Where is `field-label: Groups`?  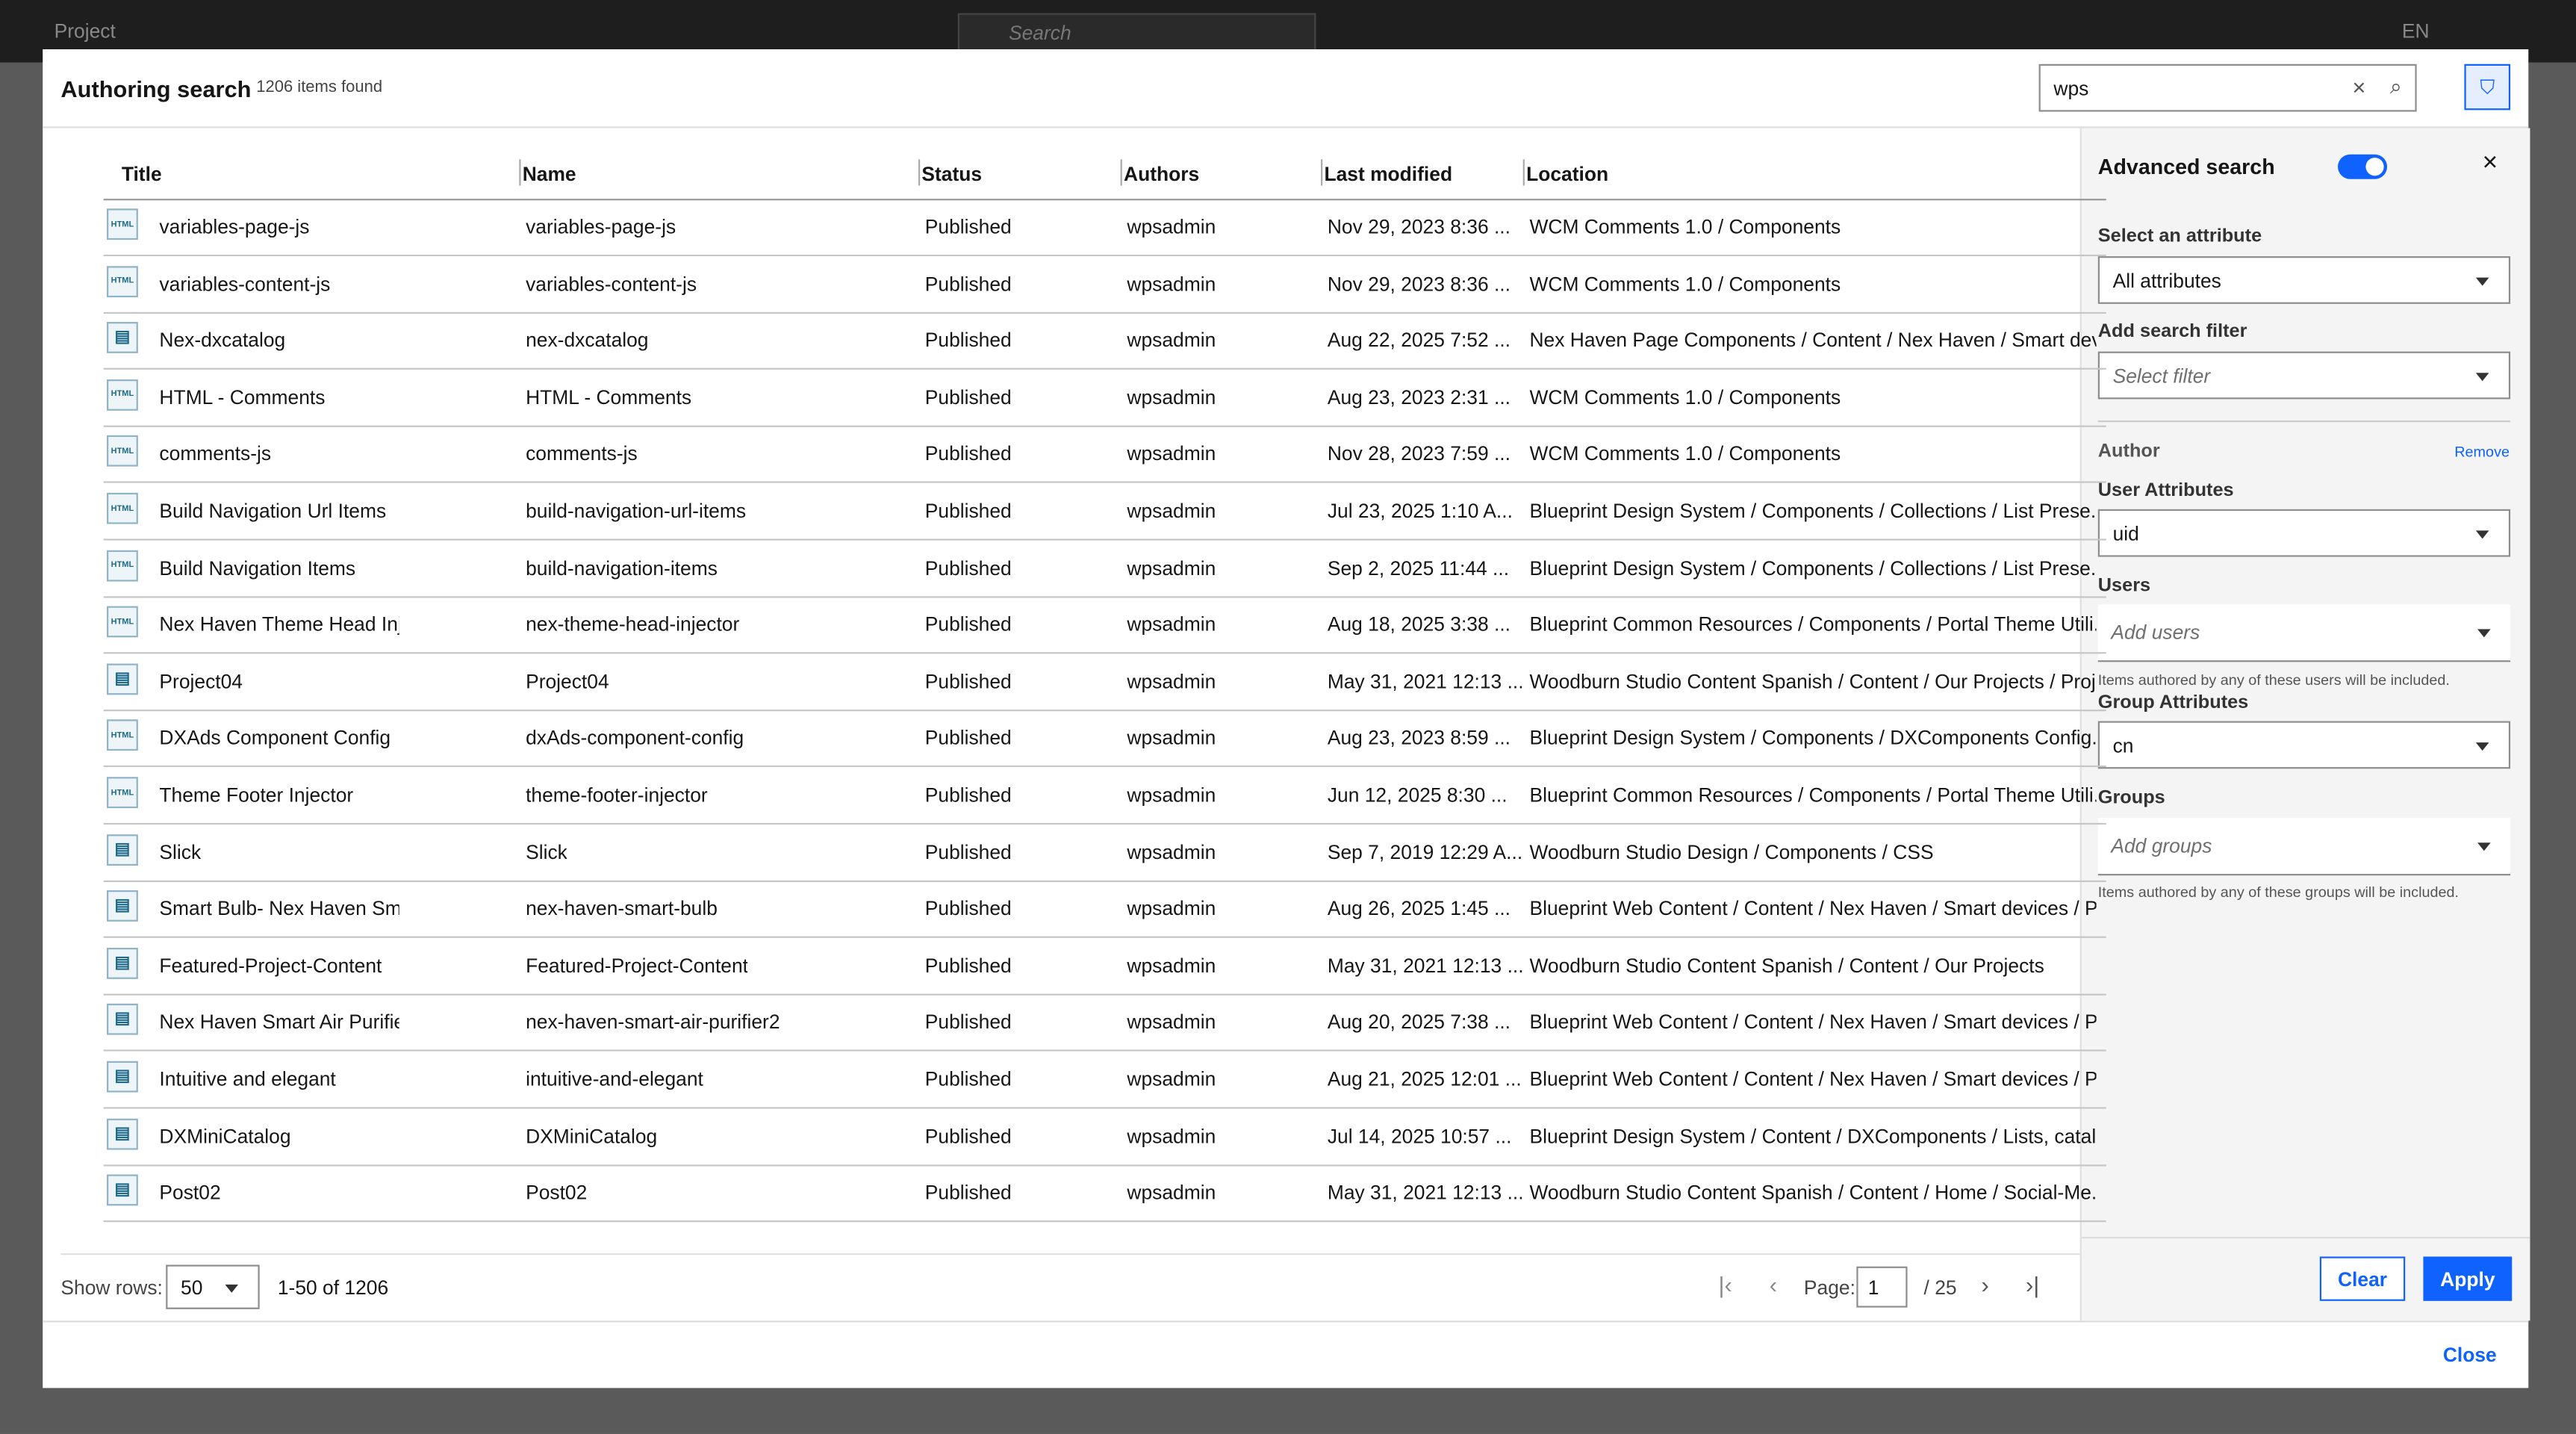
field-label: Groups is located at coordinates (2131, 798).